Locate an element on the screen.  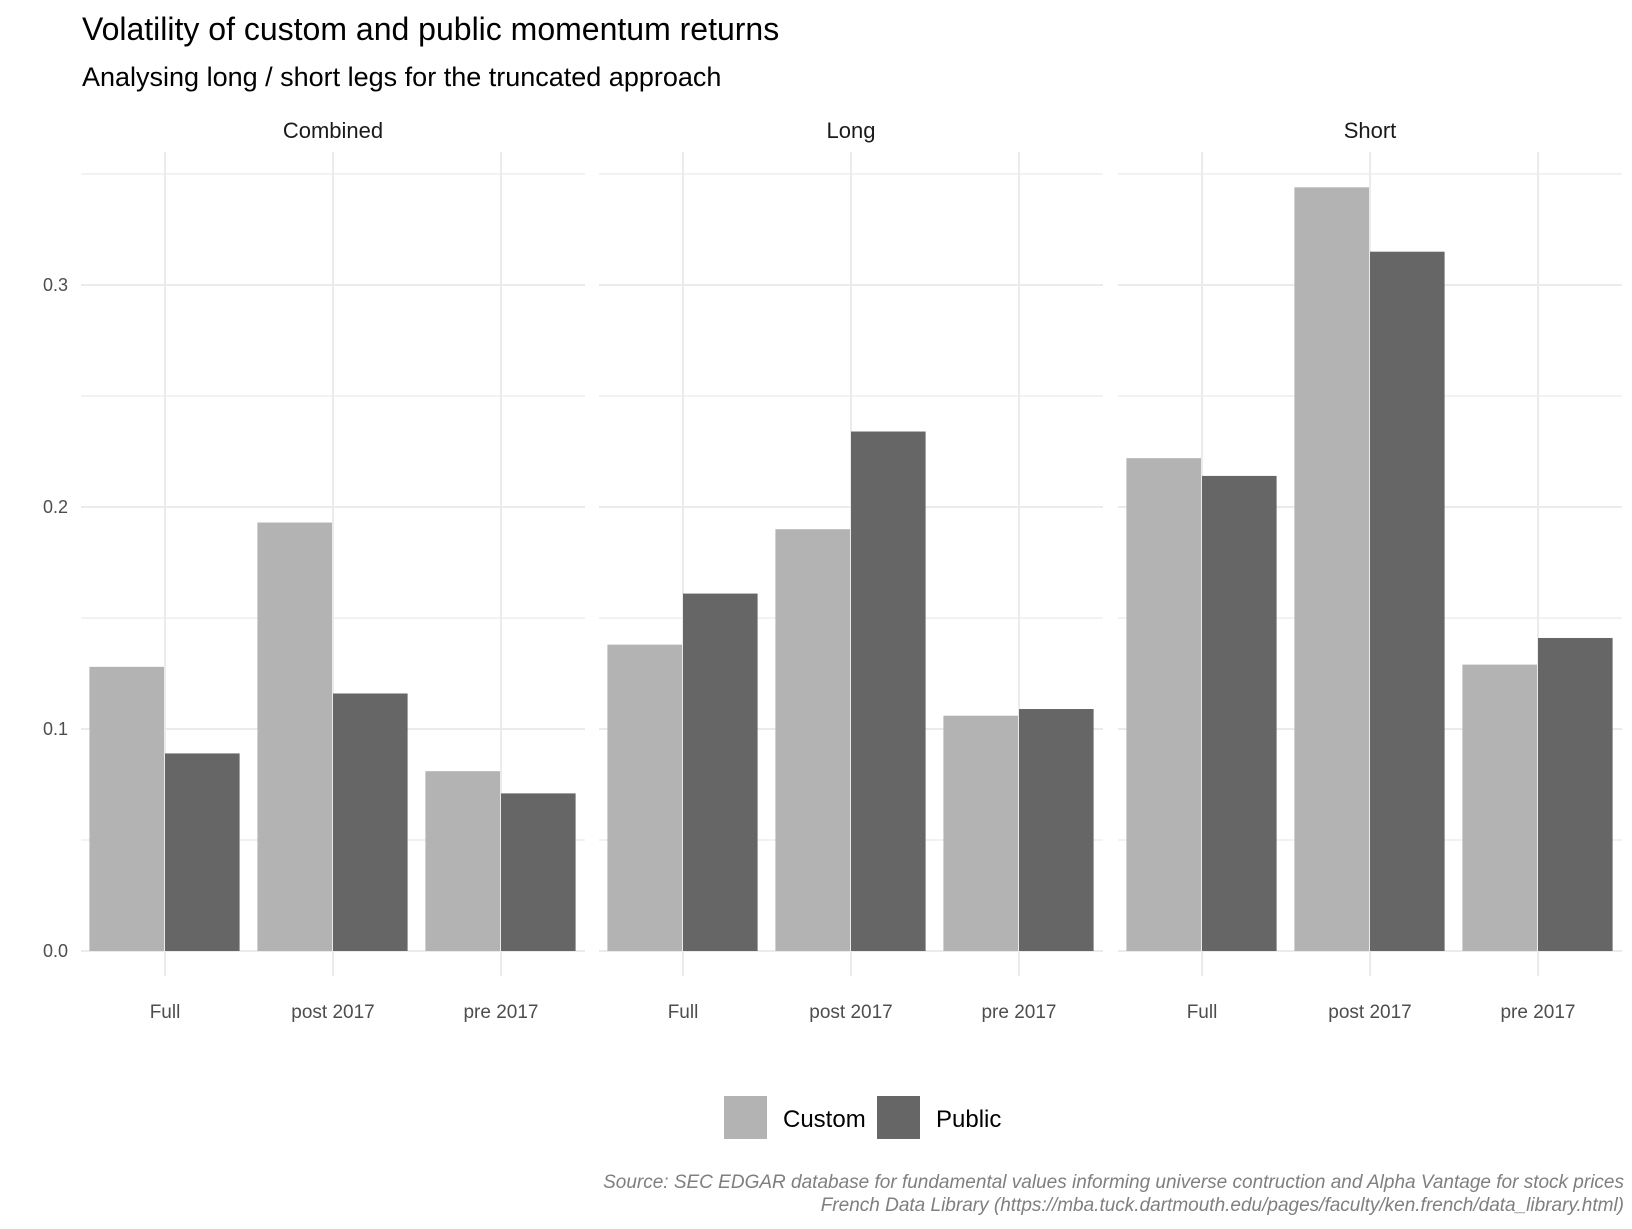
y-tick-label: 0.3 is located at coordinates (55, 285).